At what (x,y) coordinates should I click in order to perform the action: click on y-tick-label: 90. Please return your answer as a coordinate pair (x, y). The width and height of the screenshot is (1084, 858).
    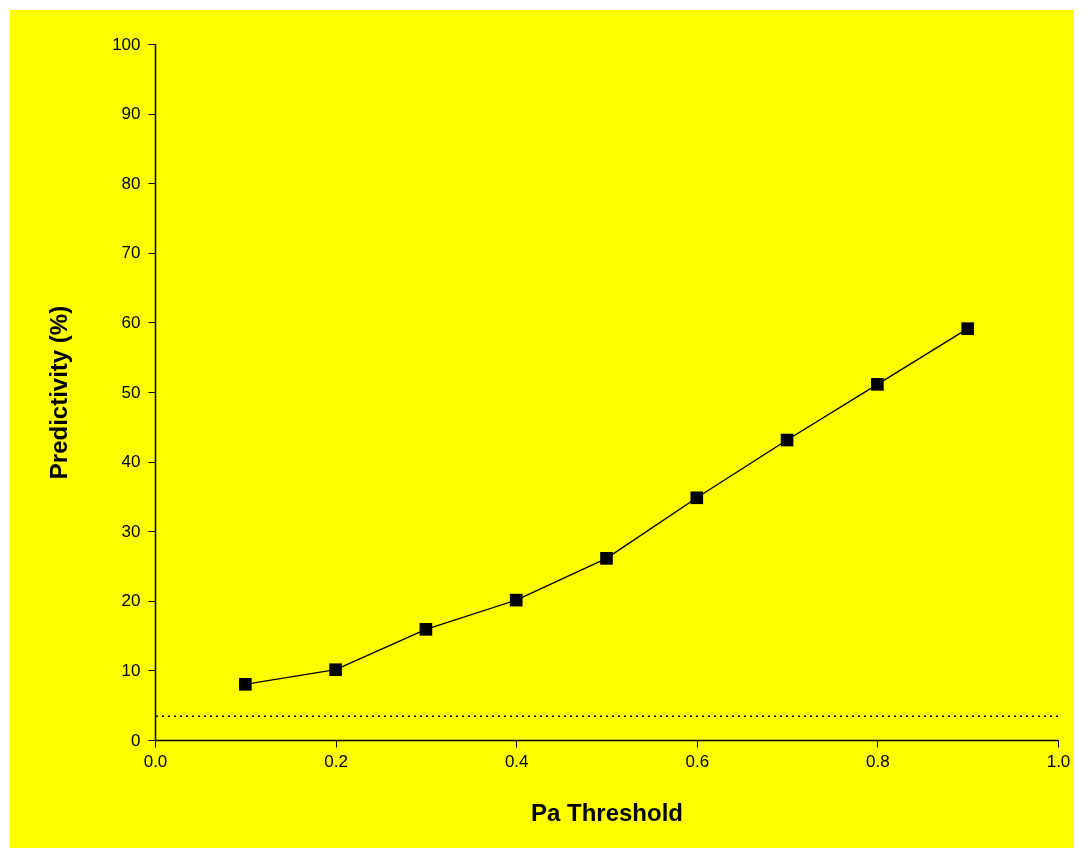
    Looking at the image, I should click on (131, 114).